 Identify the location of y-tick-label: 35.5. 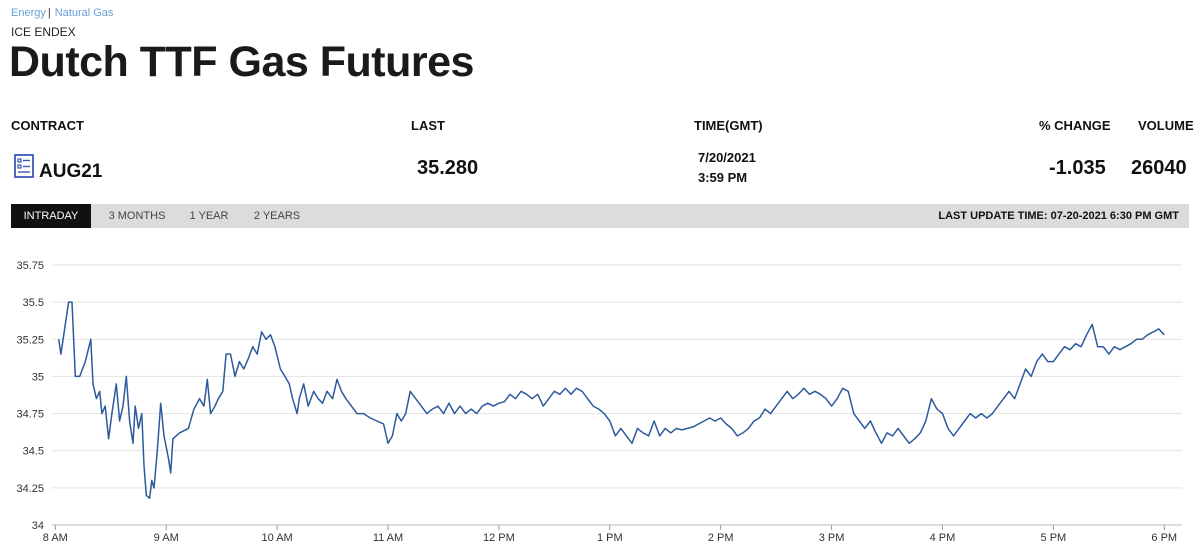
(33, 303).